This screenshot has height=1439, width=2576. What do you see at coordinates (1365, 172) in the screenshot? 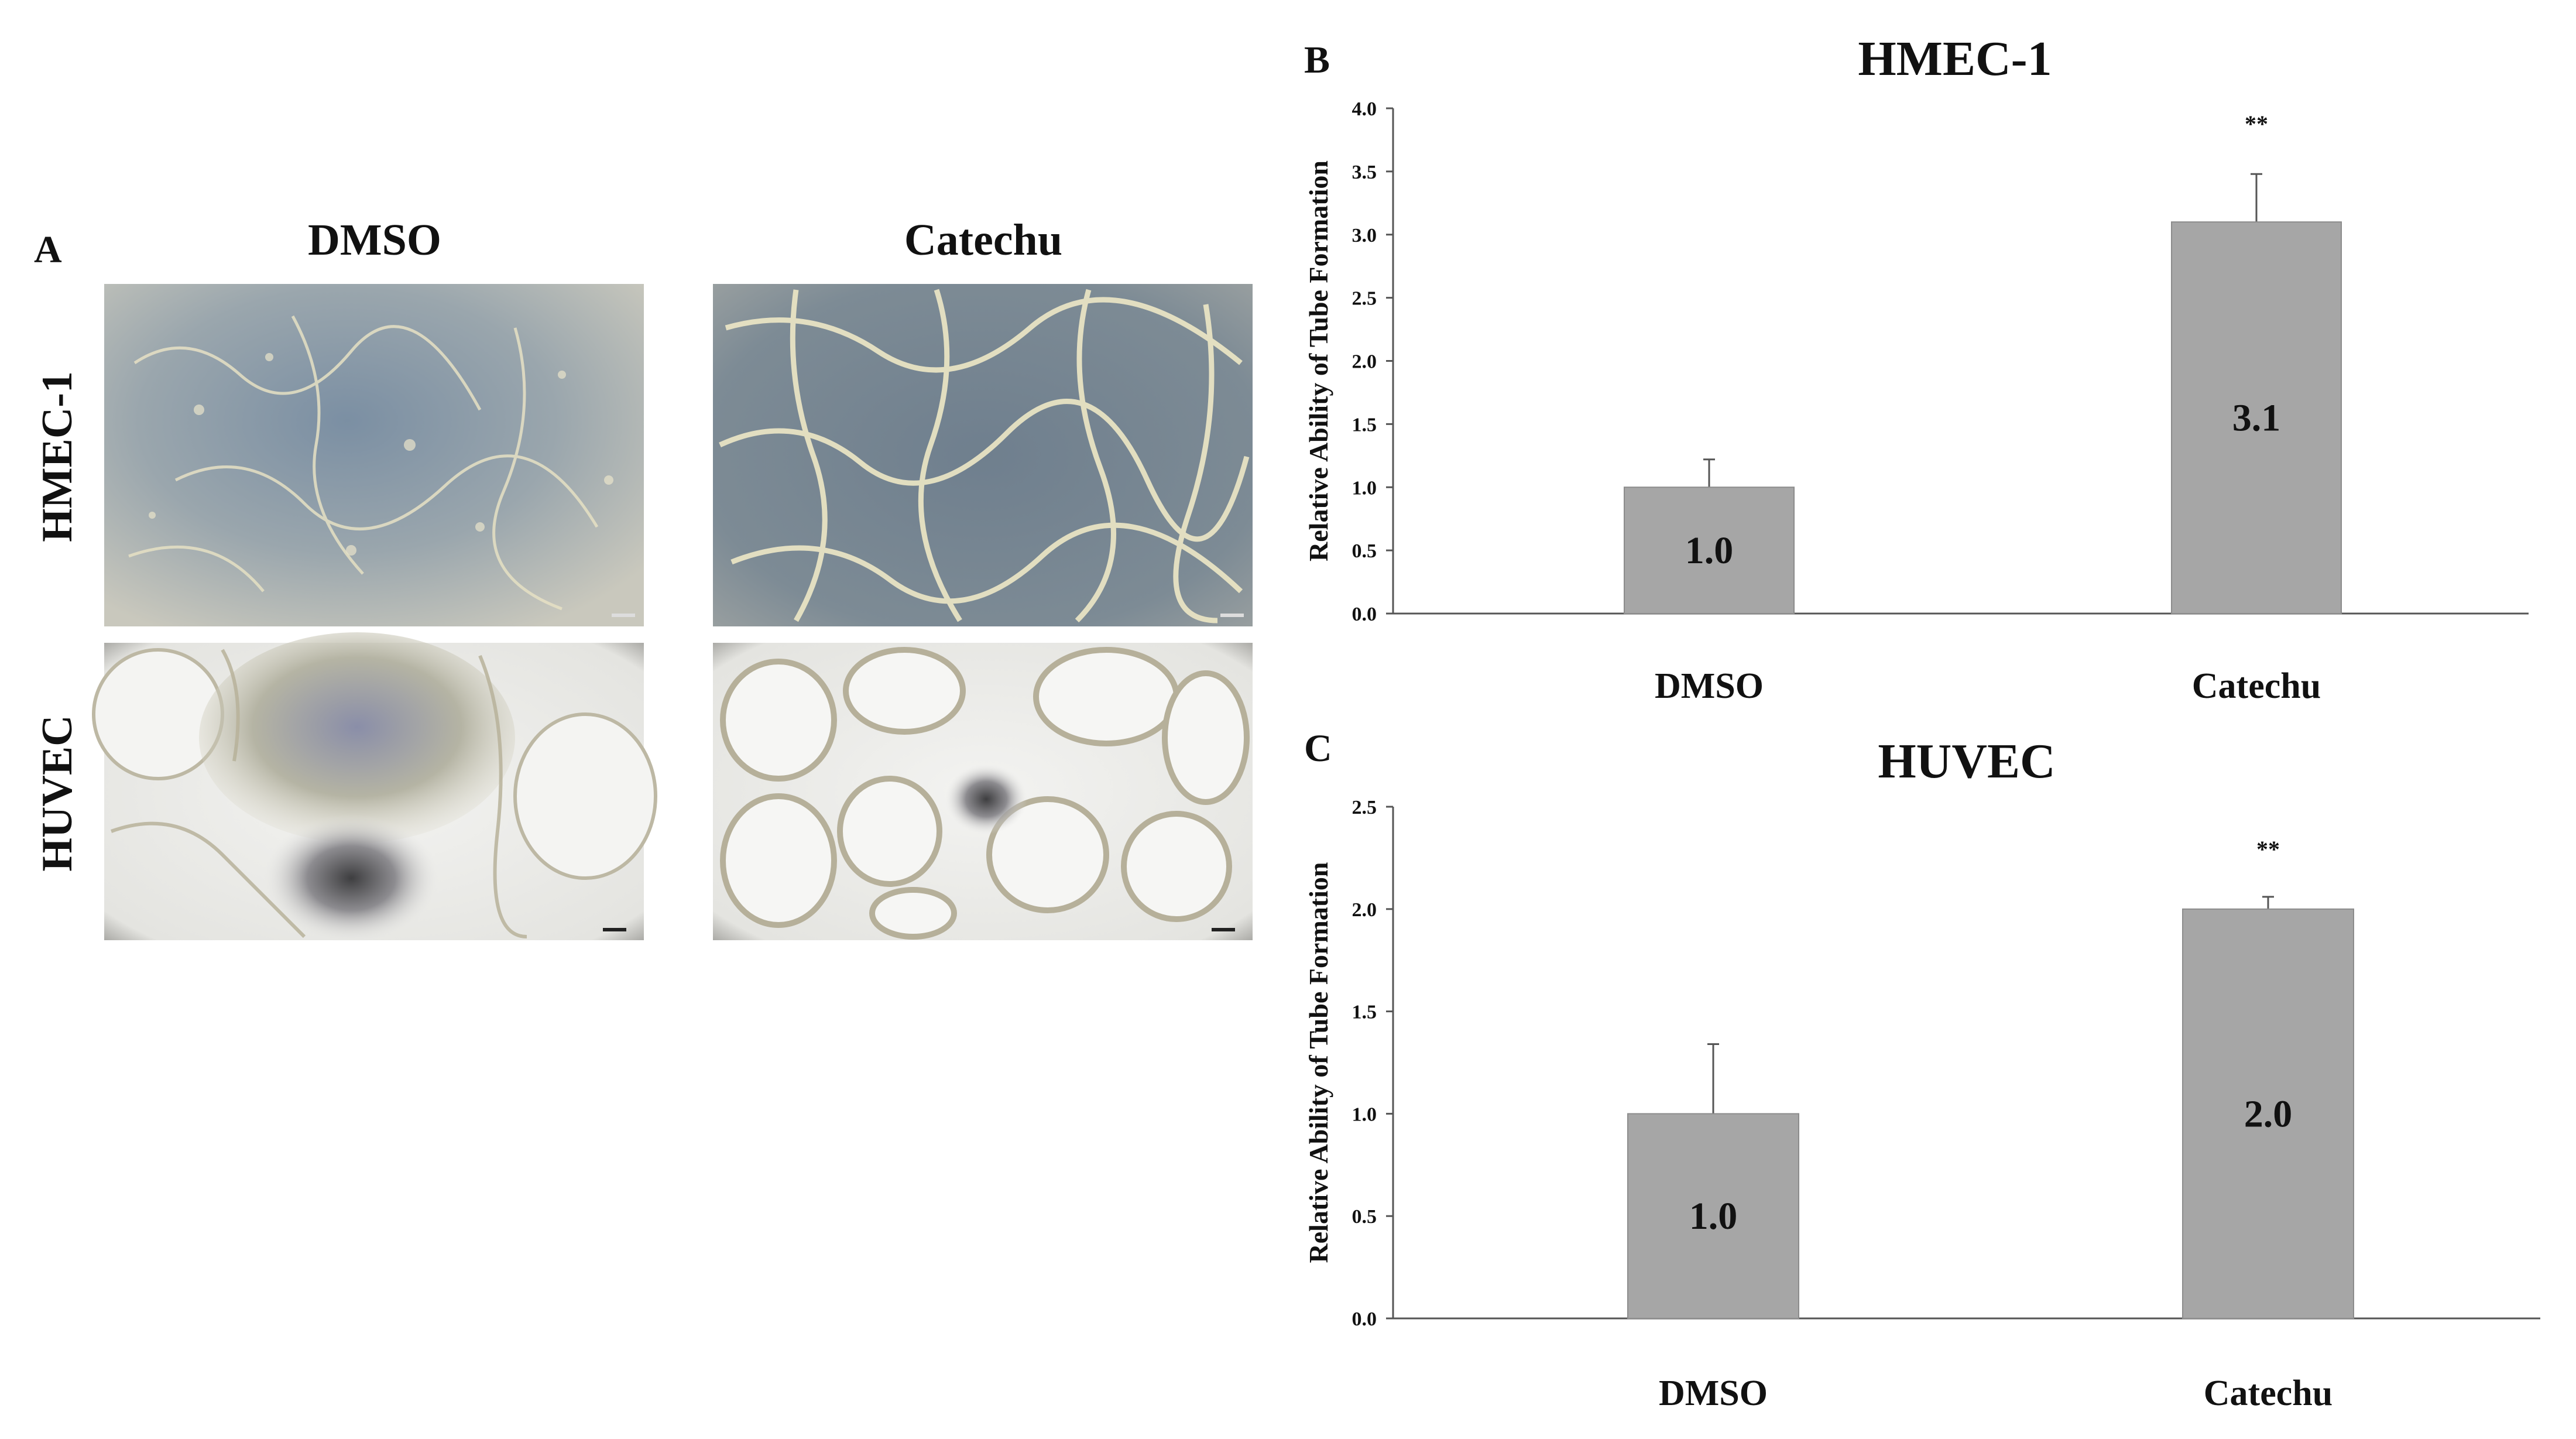
I see `hmec1-y-tick-label: 3.5` at bounding box center [1365, 172].